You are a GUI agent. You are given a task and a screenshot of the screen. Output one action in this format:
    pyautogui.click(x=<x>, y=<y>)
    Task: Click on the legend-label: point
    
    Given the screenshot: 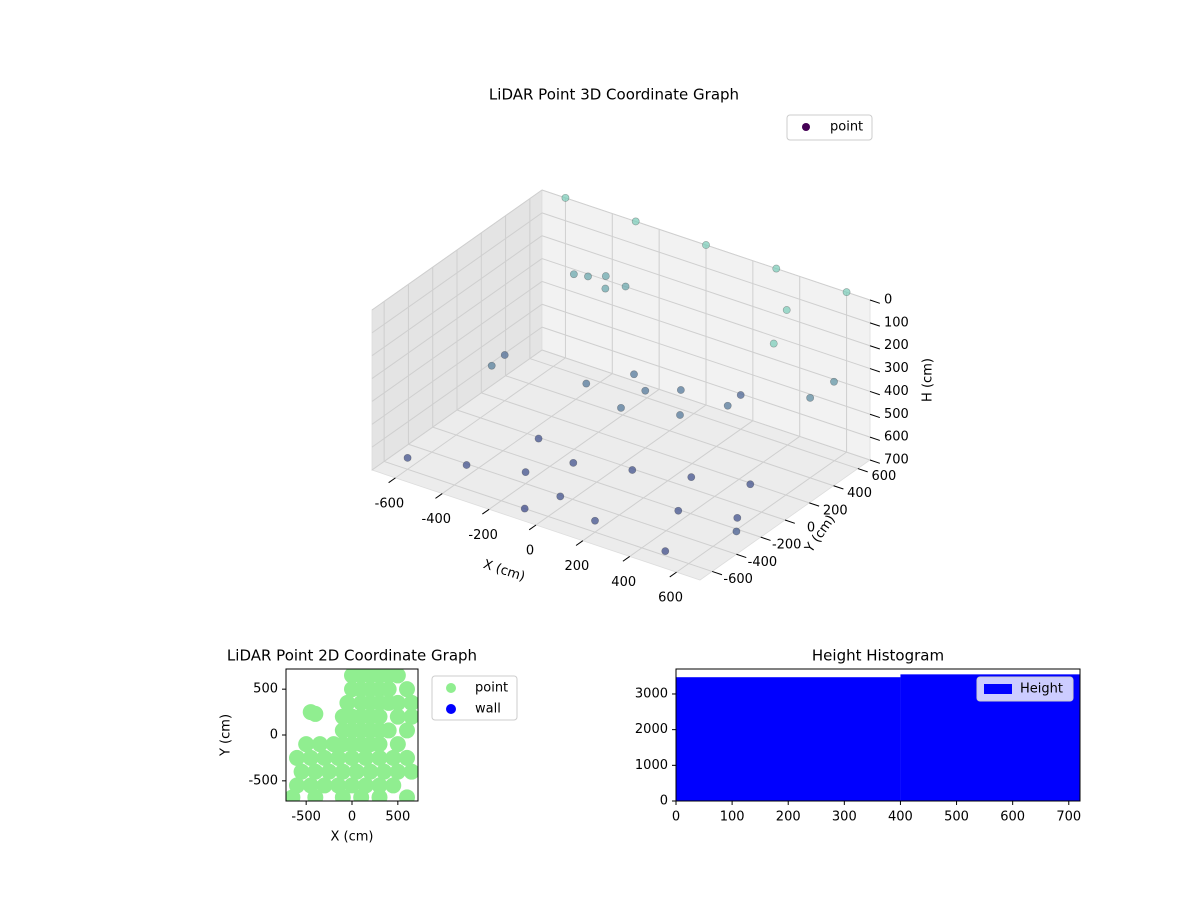 What is the action you would take?
    pyautogui.click(x=491, y=688)
    